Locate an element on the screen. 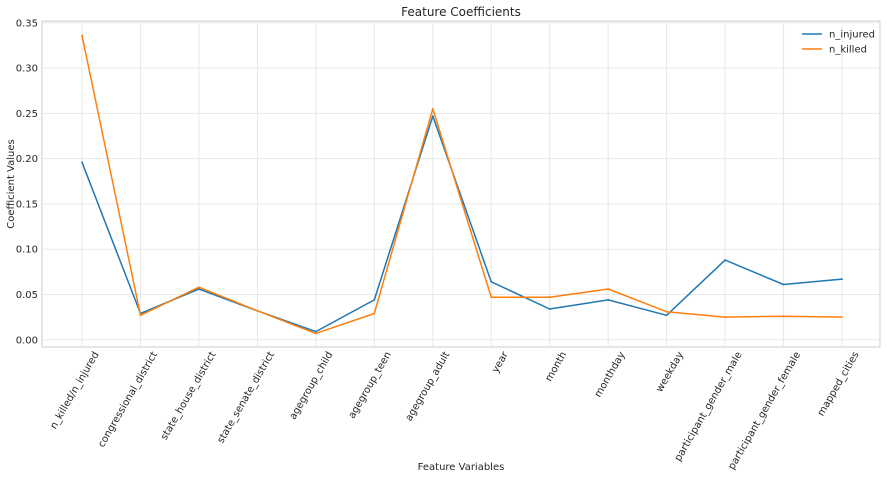 The width and height of the screenshot is (887, 478). x-tick-label: n_killed/n_injured is located at coordinates (74, 390).